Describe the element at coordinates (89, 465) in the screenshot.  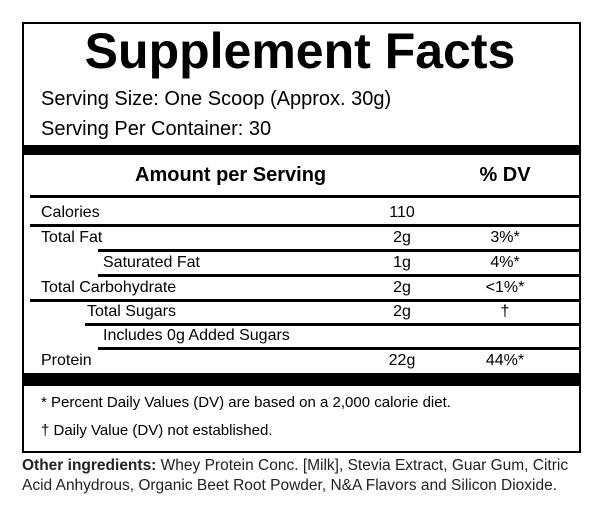
I see `ingredients-label: Other ingredients:` at that location.